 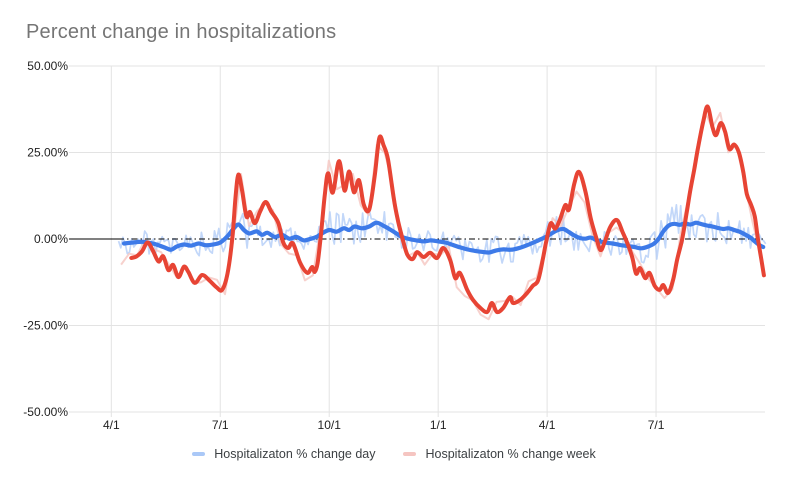 I want to click on y-tick-label: 50.00%, so click(x=47, y=66).